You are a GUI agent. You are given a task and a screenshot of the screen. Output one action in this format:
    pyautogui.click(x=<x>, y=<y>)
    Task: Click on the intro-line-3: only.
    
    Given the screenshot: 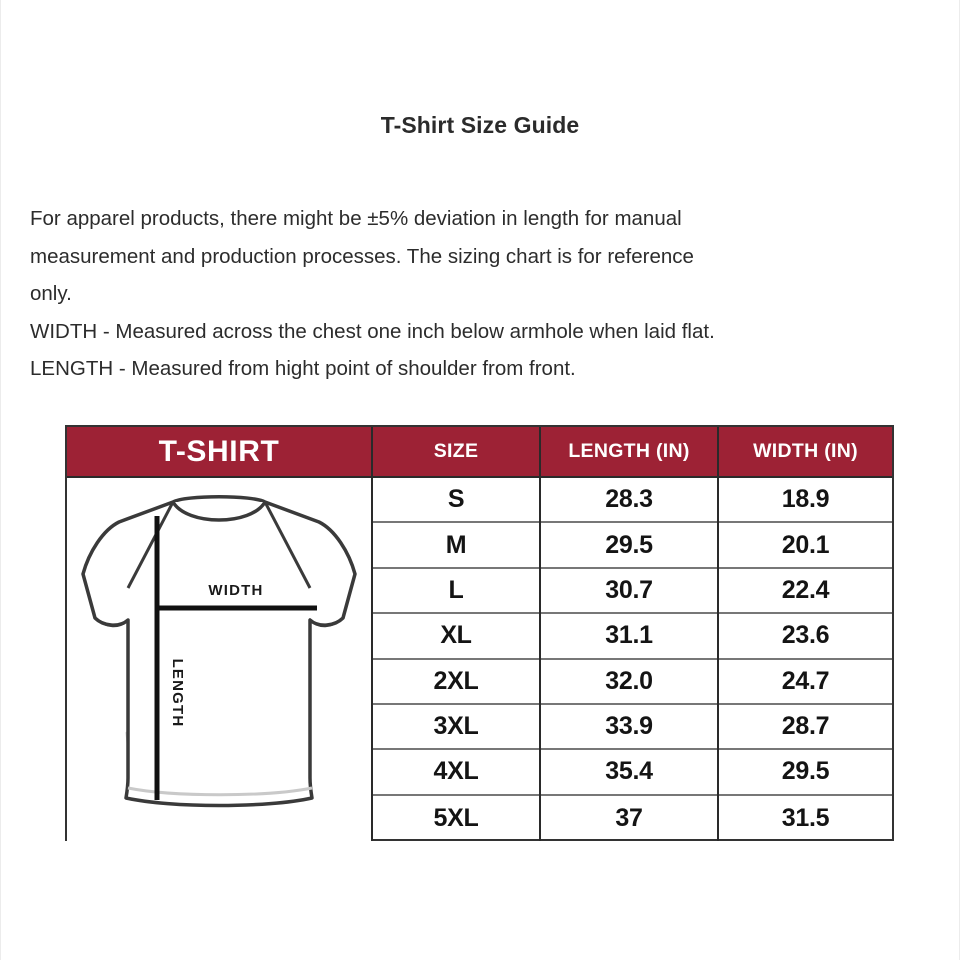 What is the action you would take?
    pyautogui.click(x=51, y=293)
    